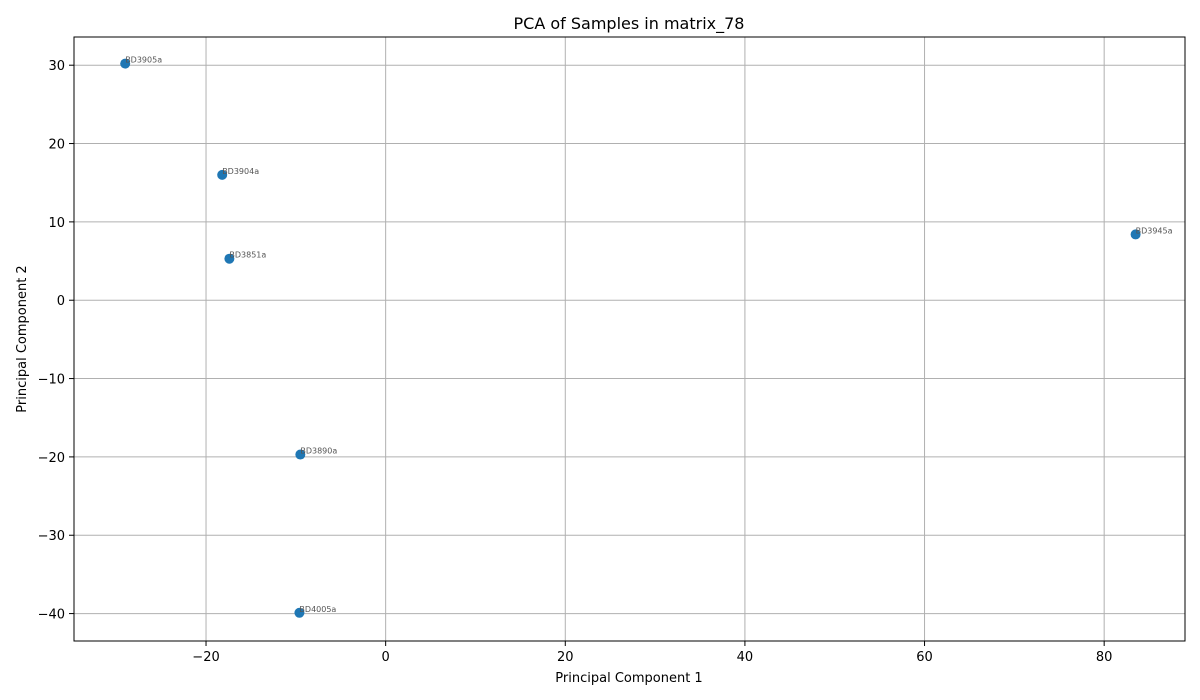 This screenshot has width=1200, height=700. What do you see at coordinates (240, 171) in the screenshot?
I see `data-point-label: BD3904a` at bounding box center [240, 171].